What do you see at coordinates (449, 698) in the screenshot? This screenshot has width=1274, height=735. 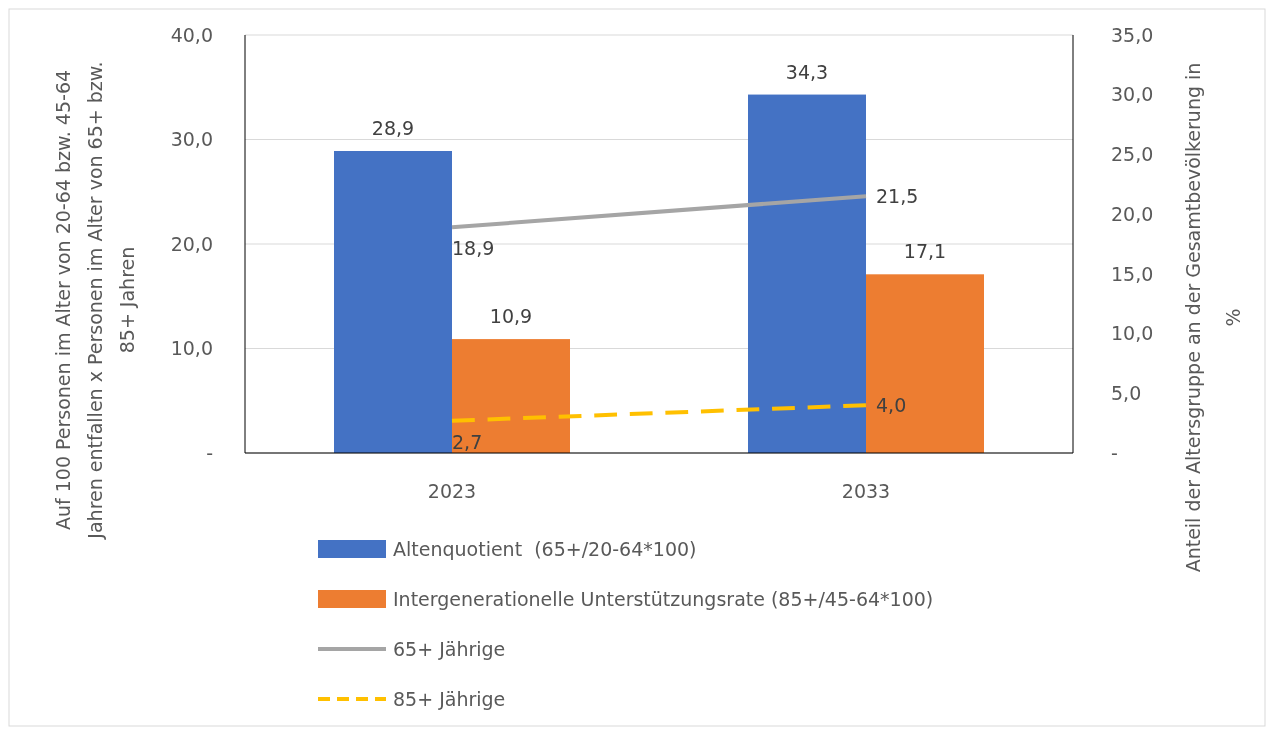 I see `legend-label: 85+ Jährige` at bounding box center [449, 698].